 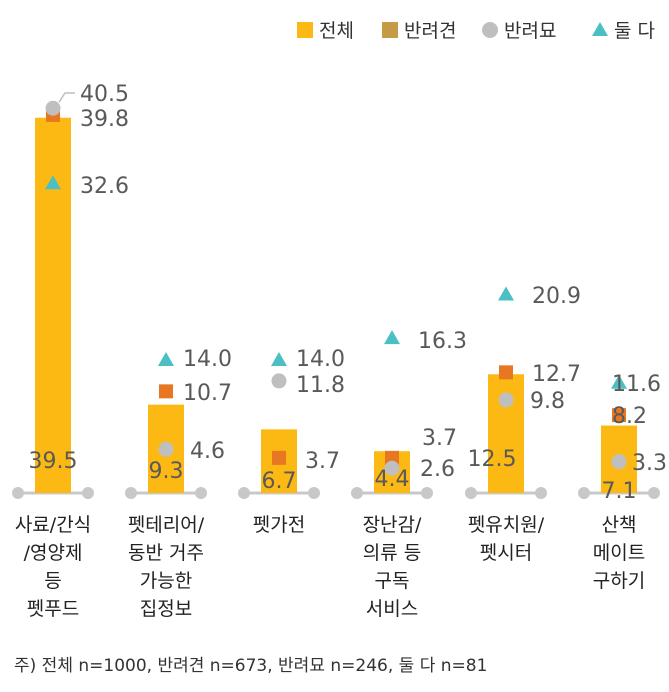 What do you see at coordinates (492, 459) in the screenshot?
I see `data-label-전체: 12.5` at bounding box center [492, 459].